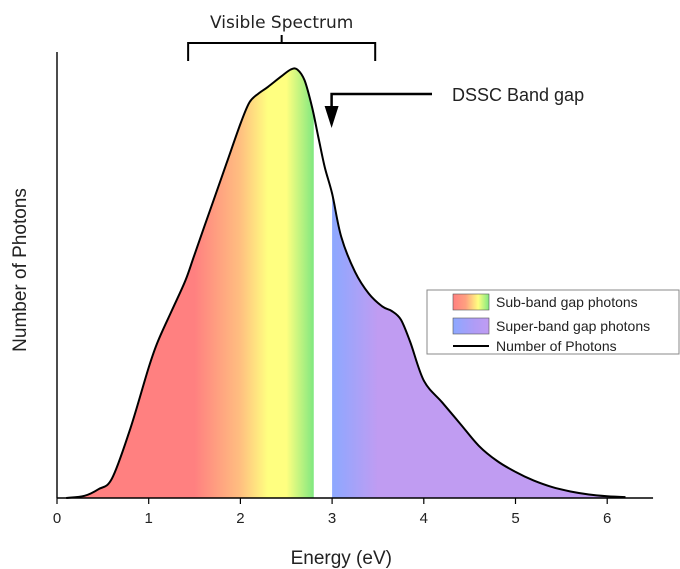 This screenshot has height=569, width=680. I want to click on visible-spectrum-label: Visible Spectrum, so click(281, 23).